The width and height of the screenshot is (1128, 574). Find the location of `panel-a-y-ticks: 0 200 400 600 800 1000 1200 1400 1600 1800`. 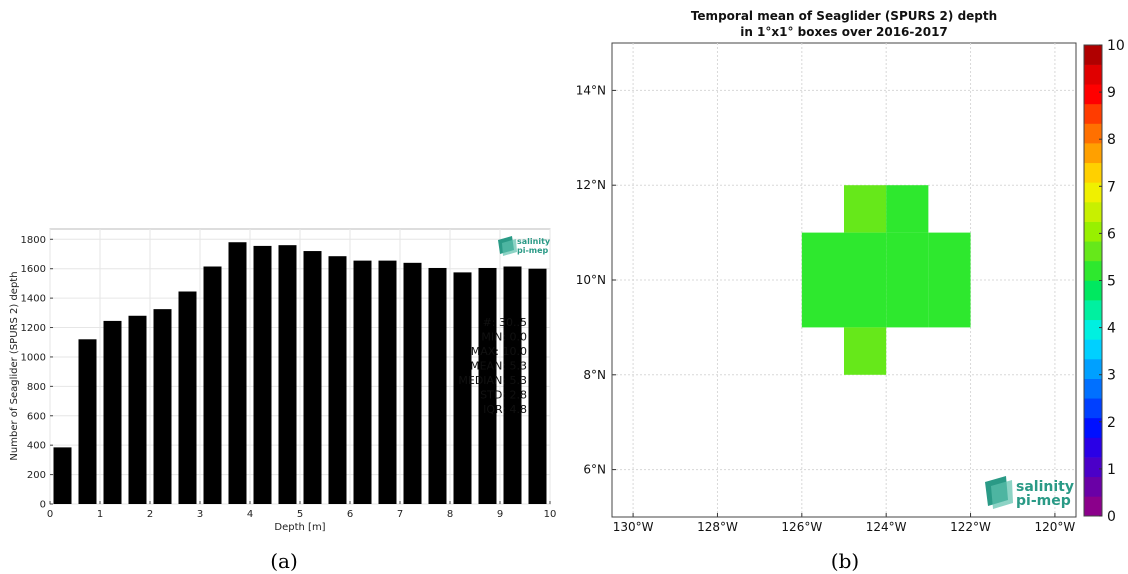

panel-a-y-ticks: 0 200 400 600 800 1000 1200 1400 1600 1800 is located at coordinates (37, 373).